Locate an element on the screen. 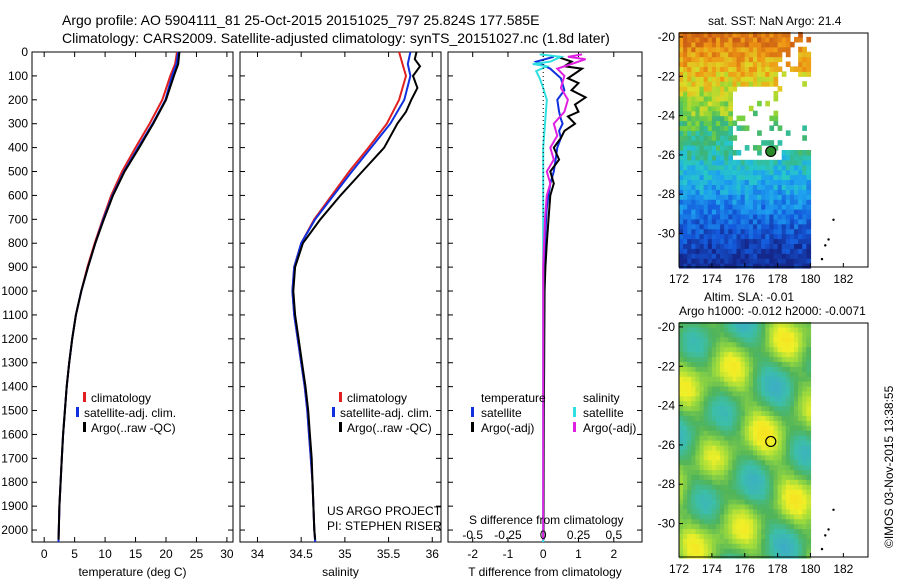 The height and width of the screenshot is (580, 900). x-tick-label: 178 is located at coordinates (778, 279).